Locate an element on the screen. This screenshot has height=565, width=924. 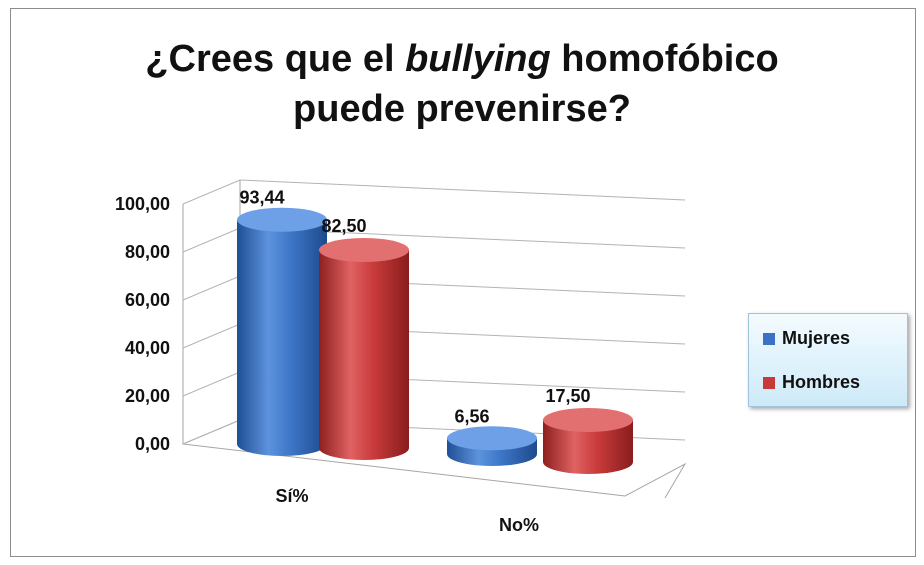
legend-swatch-hombres is located at coordinates (769, 382).